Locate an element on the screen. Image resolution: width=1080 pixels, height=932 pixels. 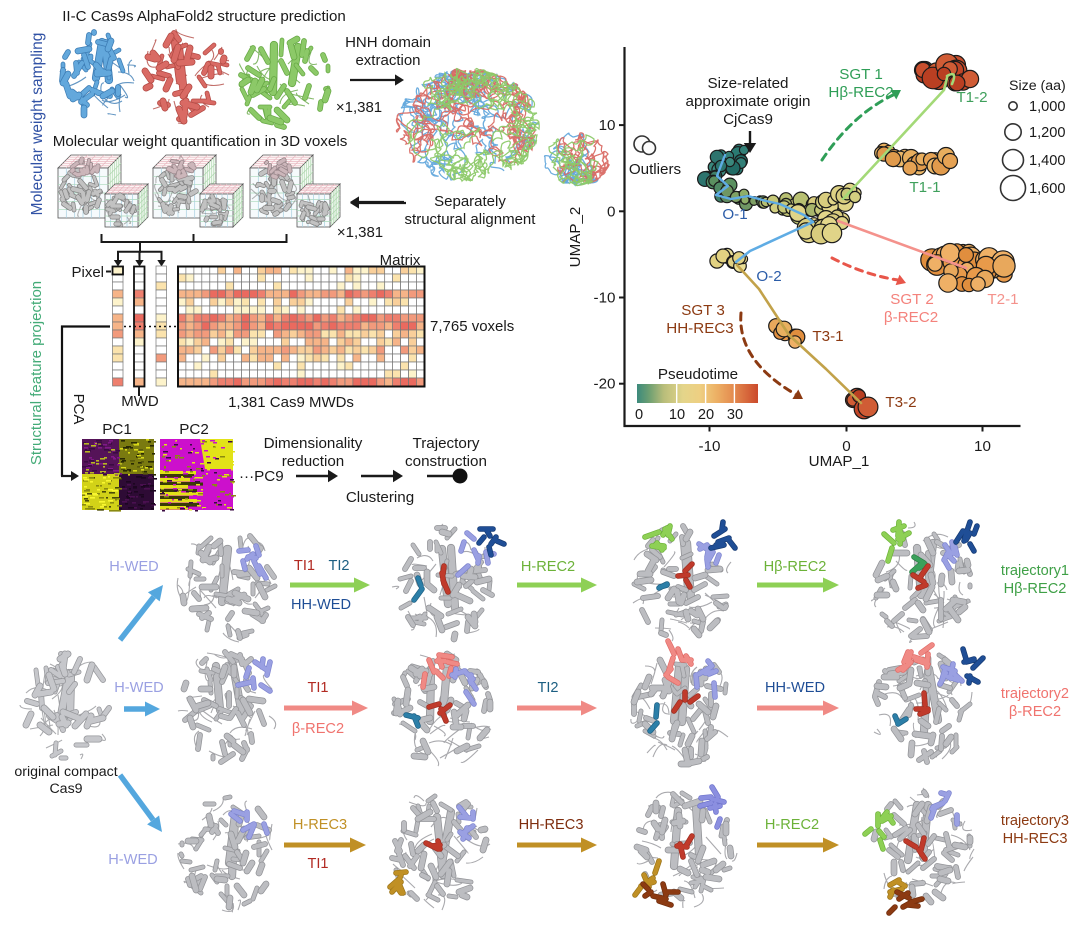
svg-text: 1,381 Cas9 MWDs is located at coordinates (291, 402).